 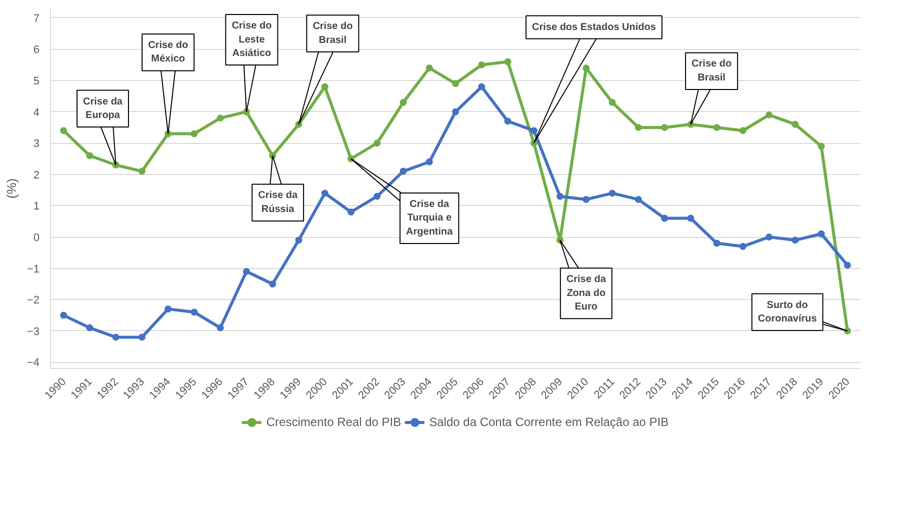 I want to click on y-tick-label: 2, so click(x=36, y=175).